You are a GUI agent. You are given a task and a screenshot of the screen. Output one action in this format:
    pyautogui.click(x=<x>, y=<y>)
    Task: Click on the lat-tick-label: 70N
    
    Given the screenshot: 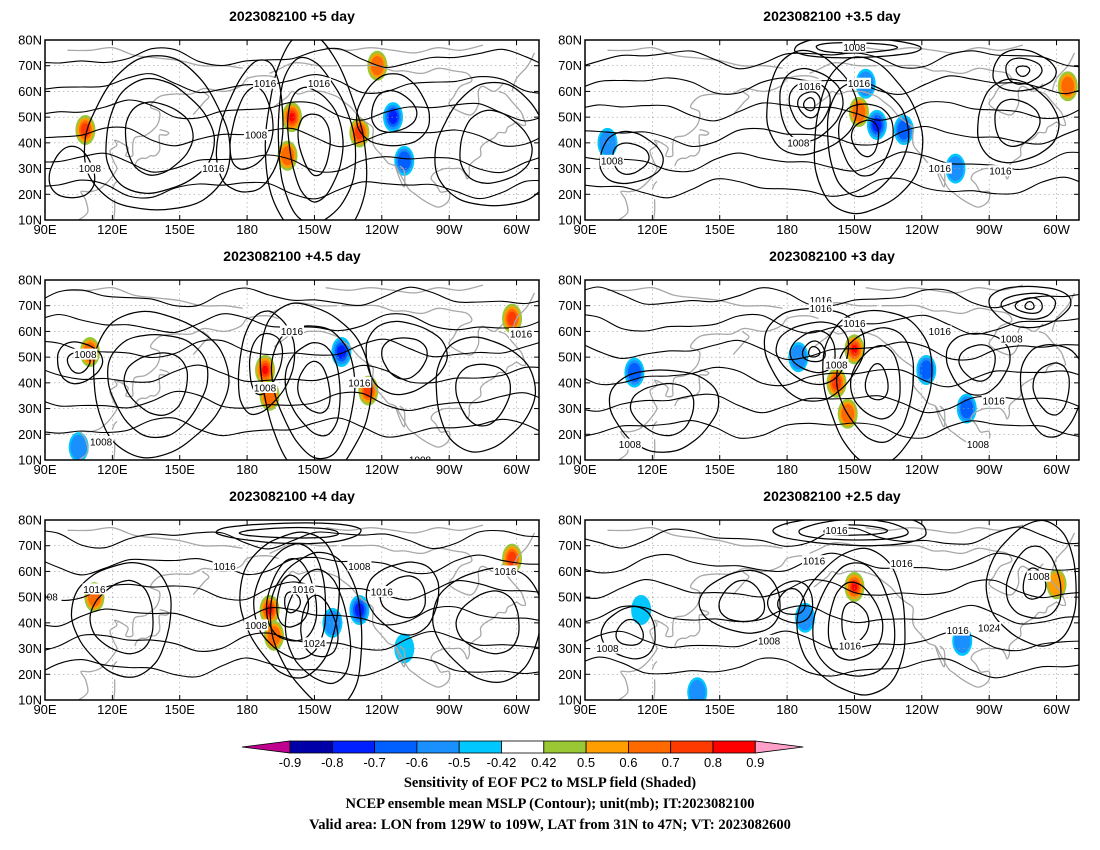 What is the action you would take?
    pyautogui.click(x=30, y=545)
    